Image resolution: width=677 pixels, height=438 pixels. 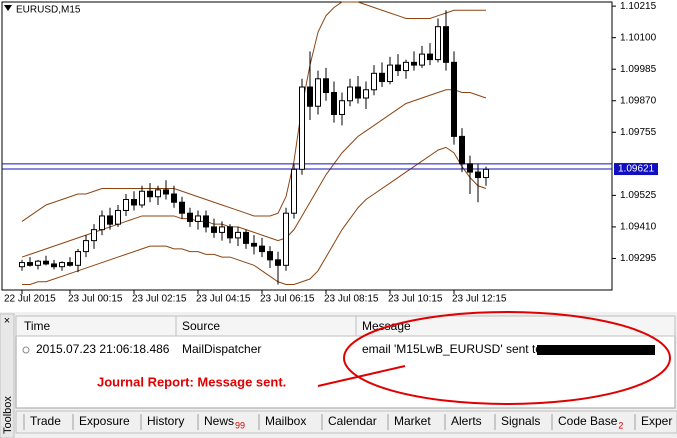 What do you see at coordinates (201, 326) in the screenshot?
I see `column-header: Source` at bounding box center [201, 326].